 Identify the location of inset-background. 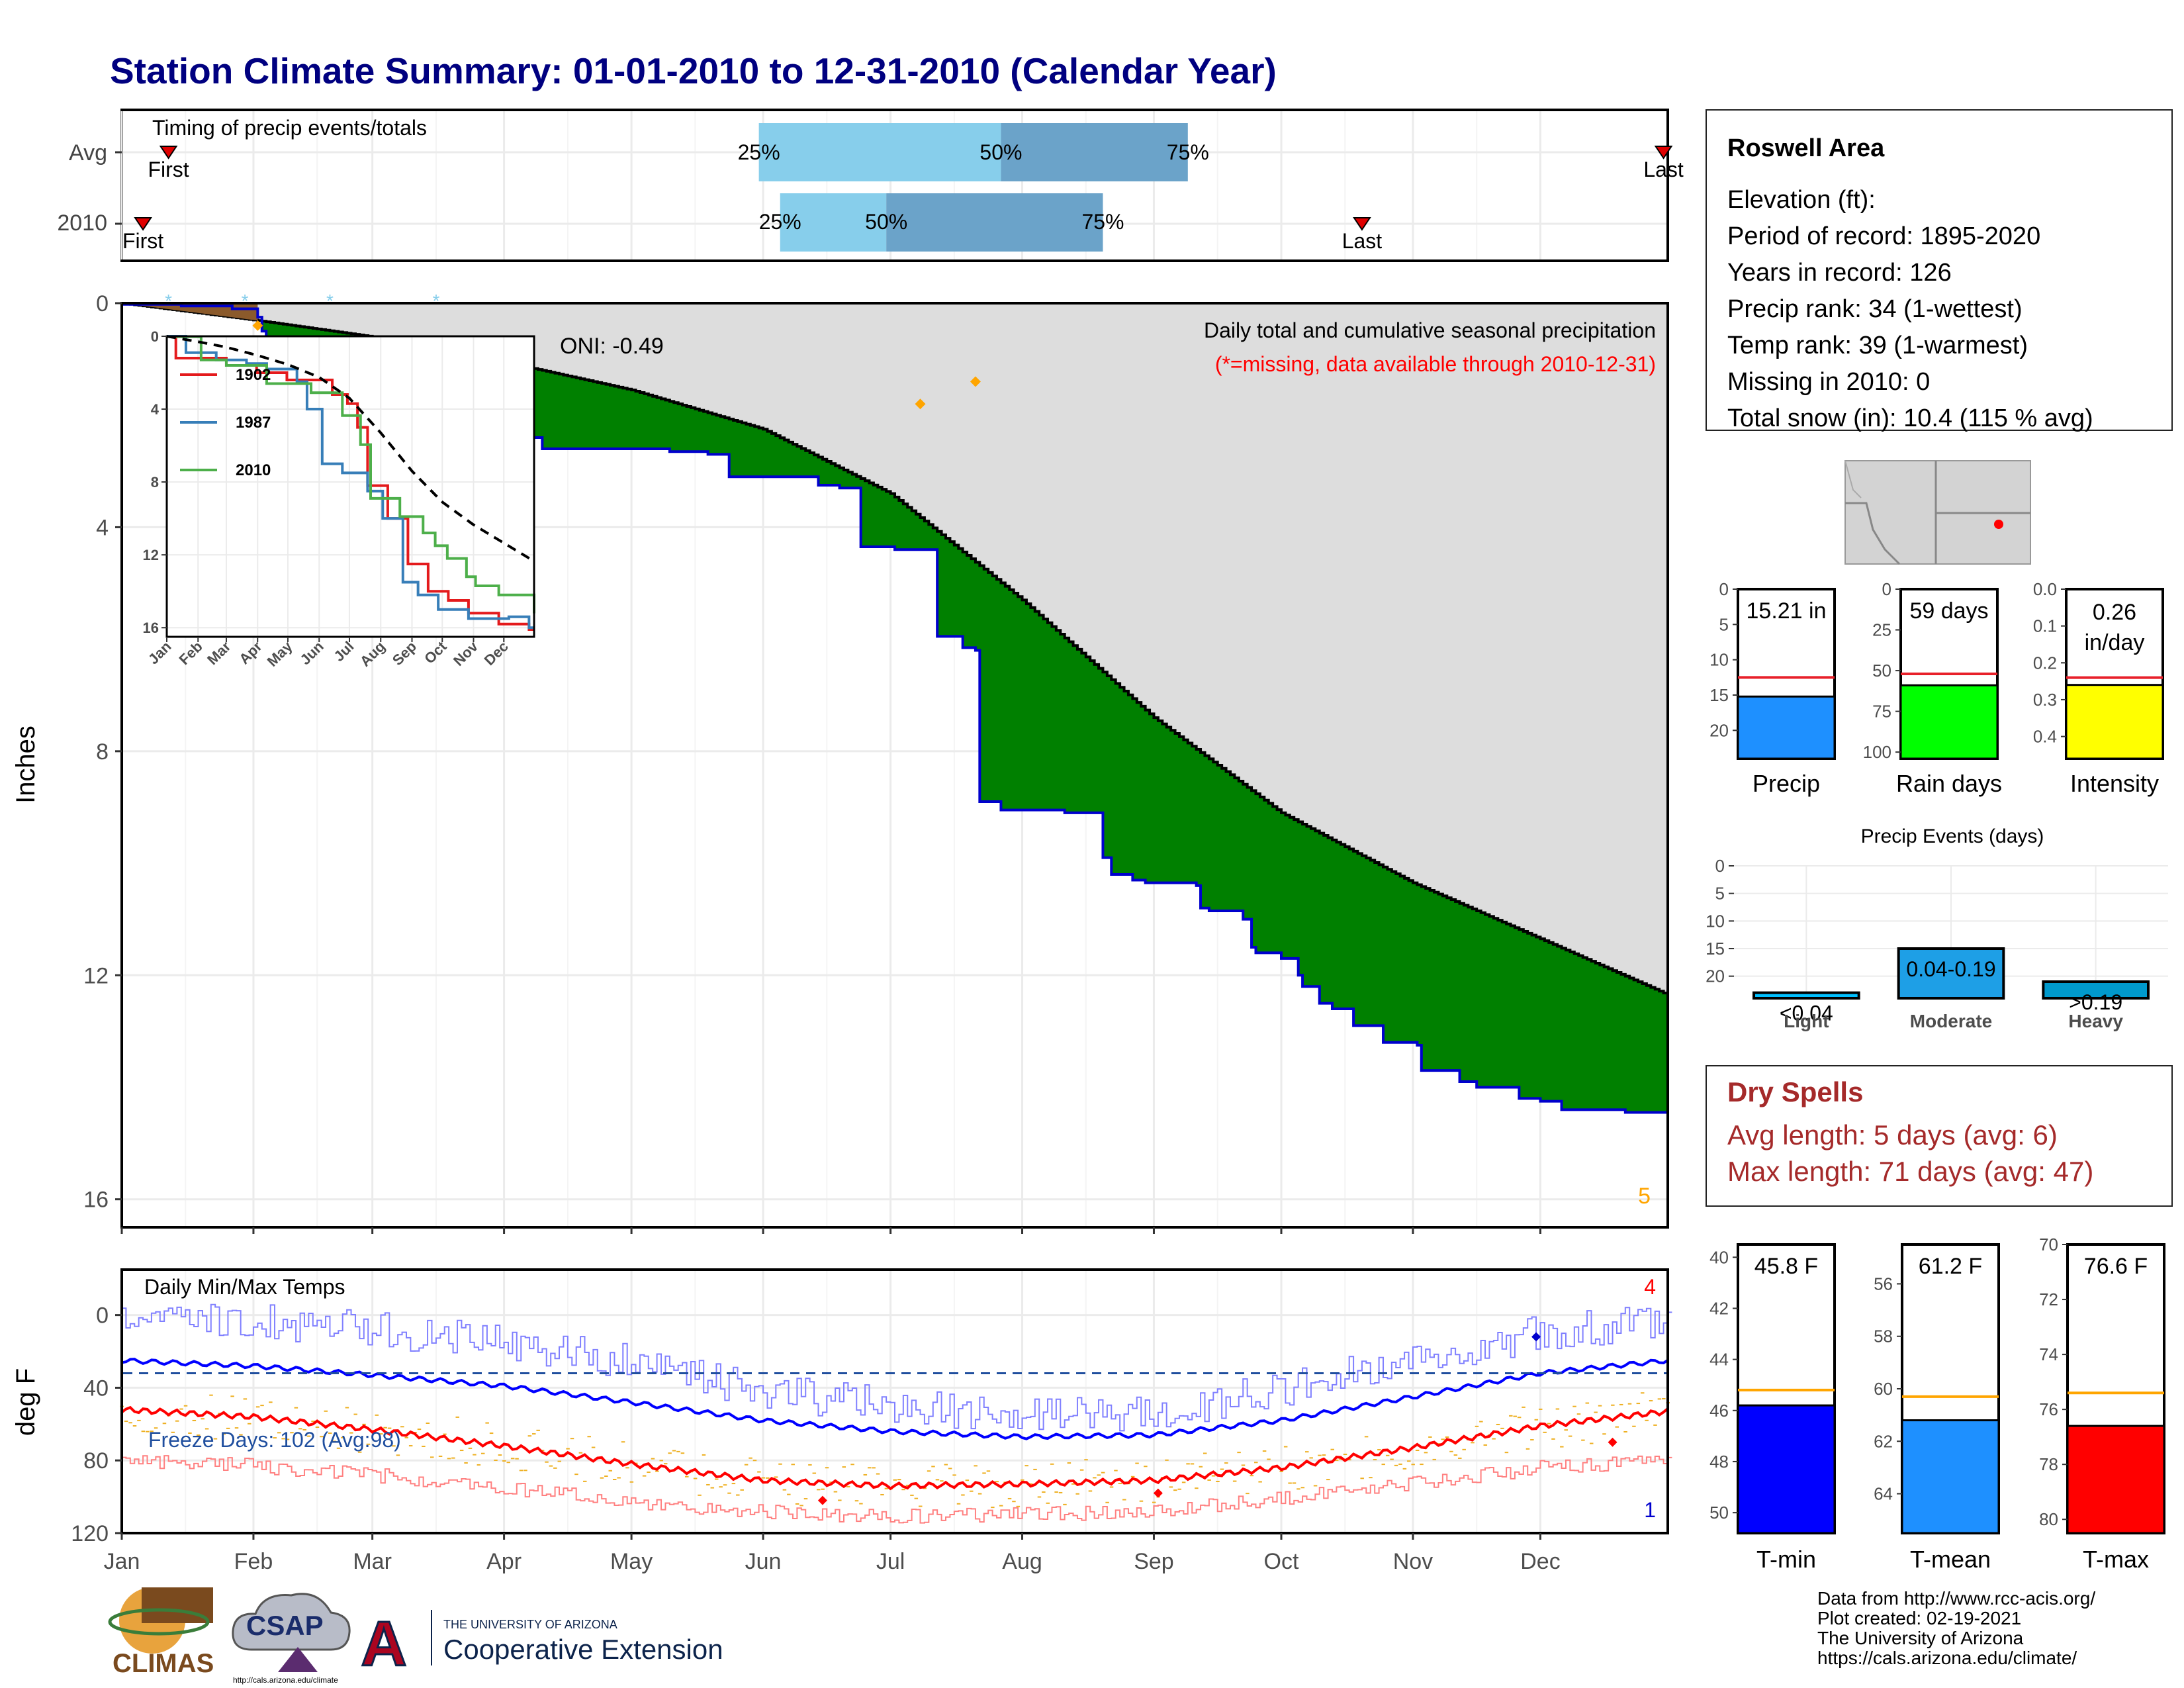
(350, 486).